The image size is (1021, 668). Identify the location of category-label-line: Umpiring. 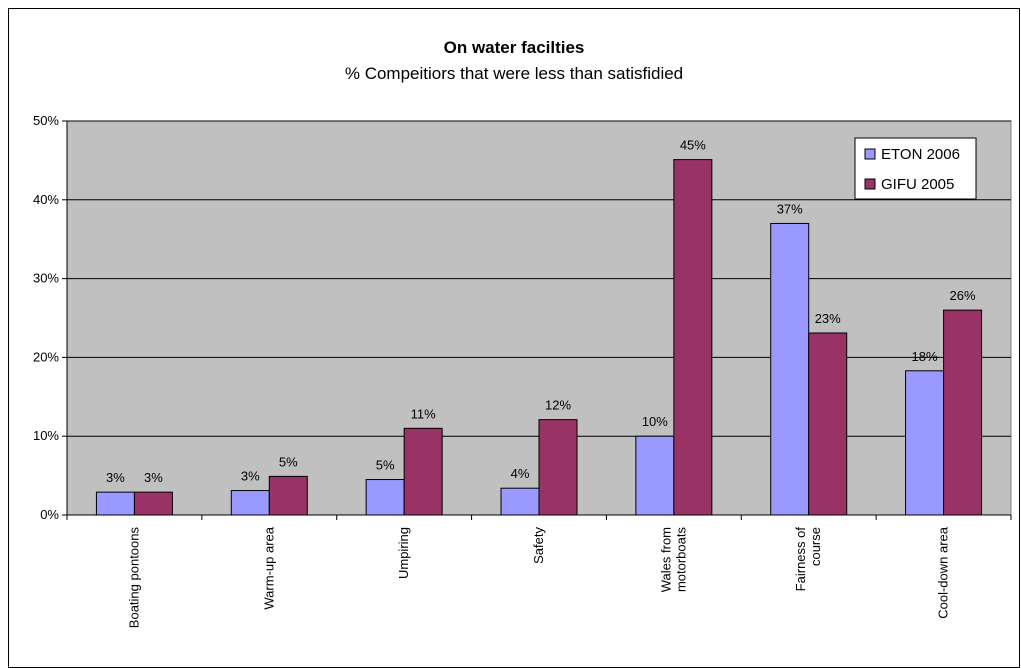
(403, 553).